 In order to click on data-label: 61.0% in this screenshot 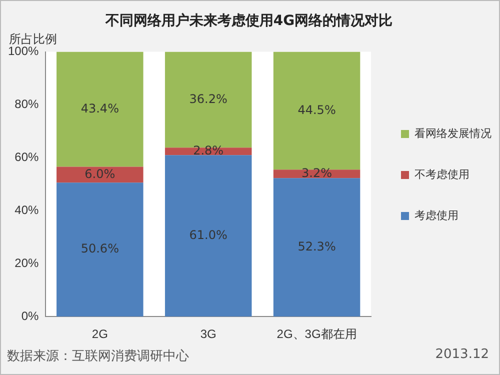, I will do `click(208, 235)`.